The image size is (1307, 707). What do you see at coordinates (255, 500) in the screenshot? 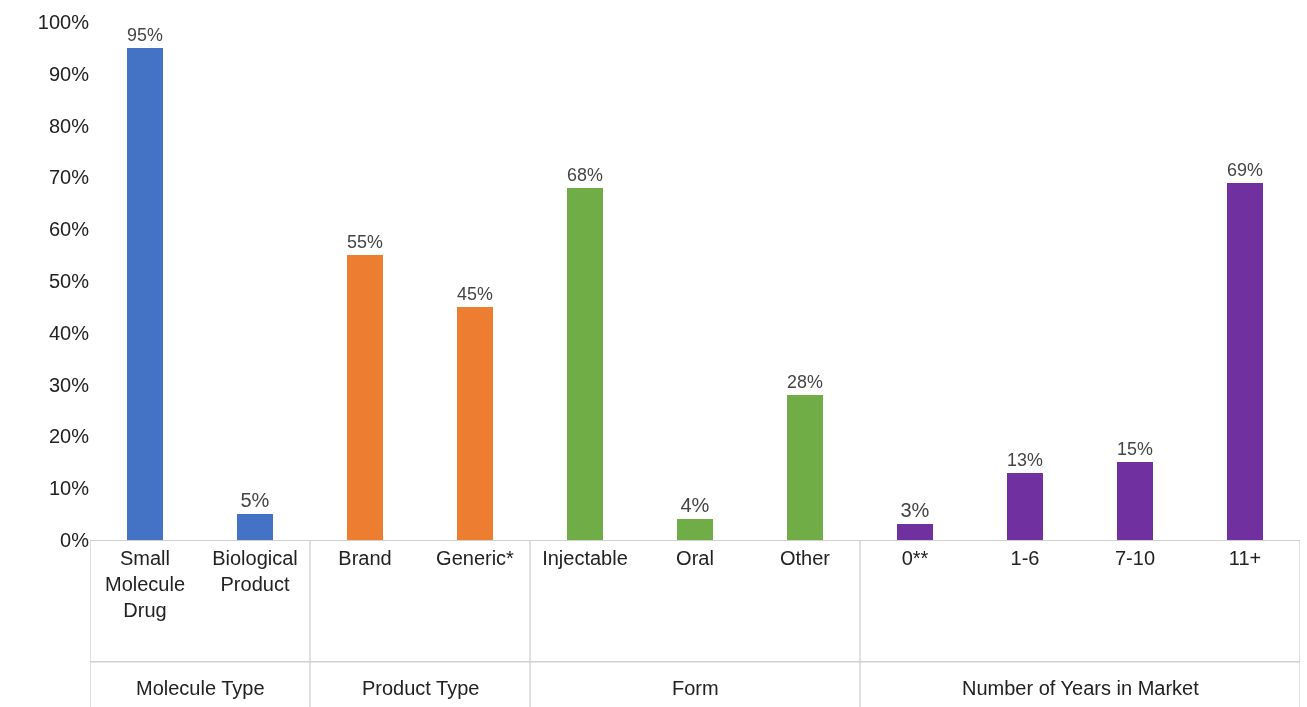
I see `data-label: 5%` at bounding box center [255, 500].